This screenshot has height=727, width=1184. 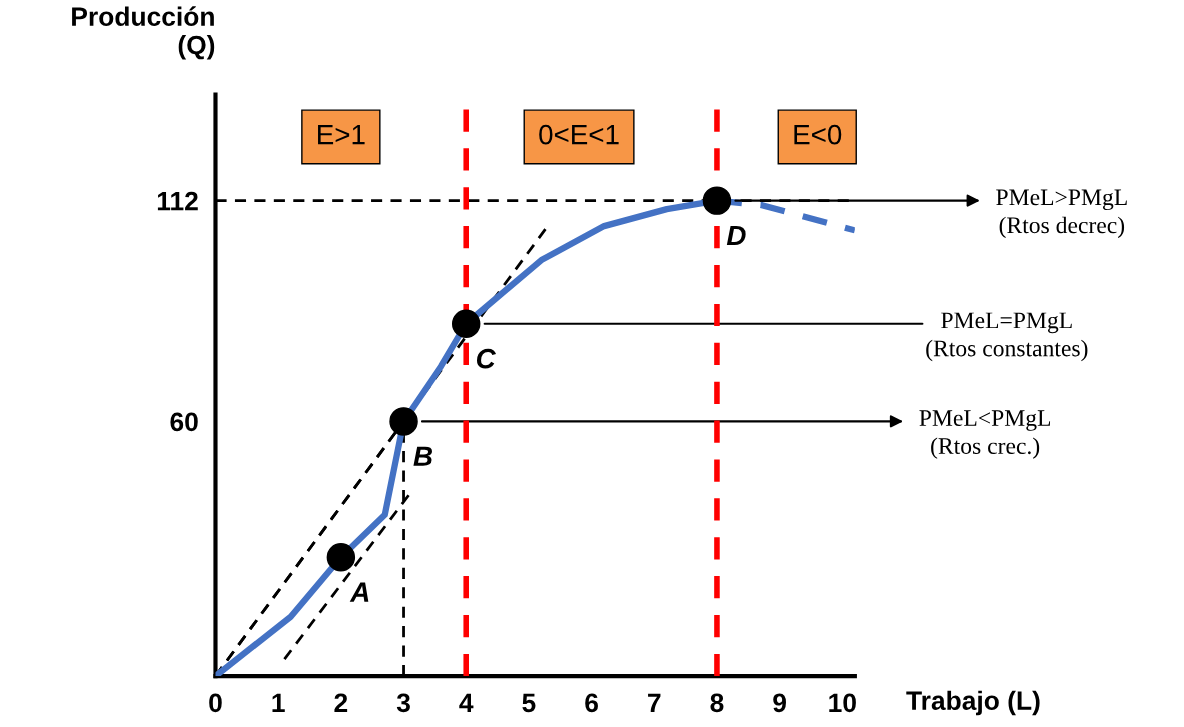 What do you see at coordinates (466, 702) in the screenshot?
I see `x-tick-label: 4` at bounding box center [466, 702].